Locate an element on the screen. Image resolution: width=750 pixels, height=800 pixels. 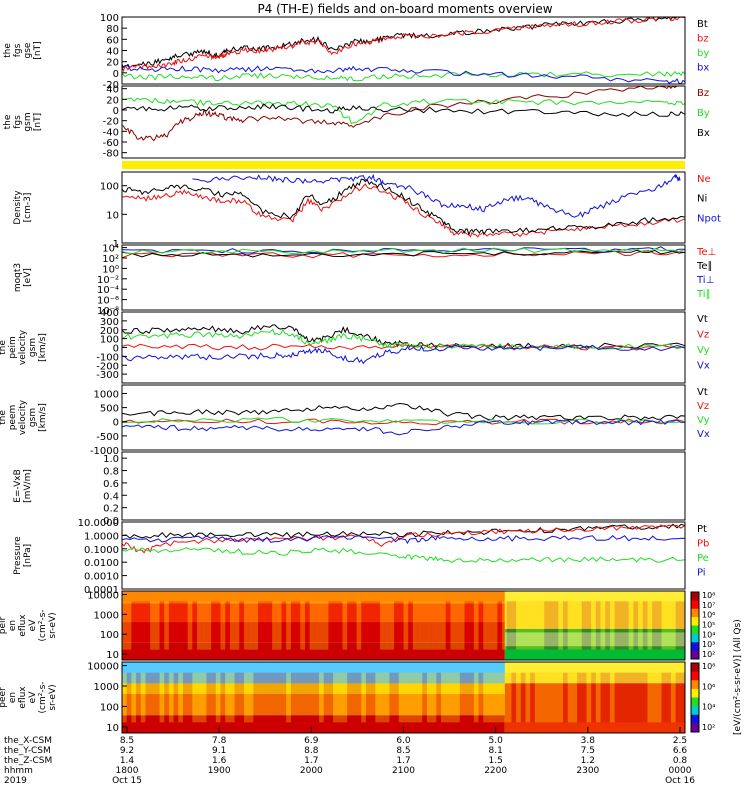
x-row-value: 6.0 is located at coordinates (403, 741).